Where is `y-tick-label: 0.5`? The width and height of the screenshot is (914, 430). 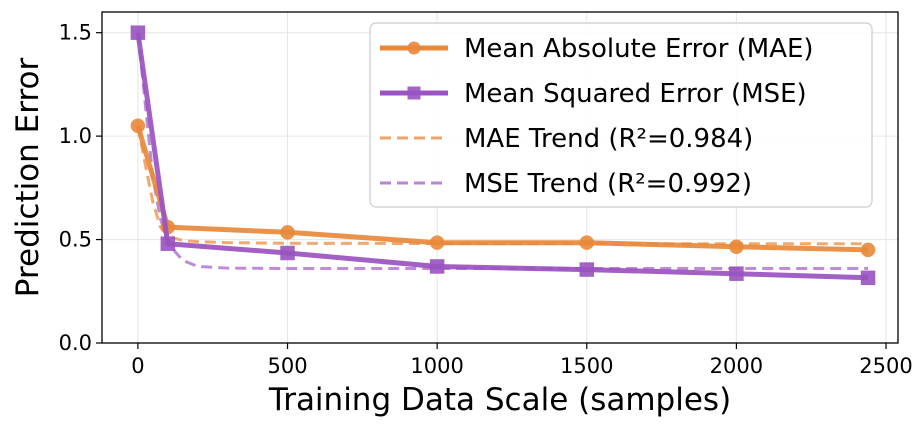
y-tick-label: 0.5 is located at coordinates (75, 240).